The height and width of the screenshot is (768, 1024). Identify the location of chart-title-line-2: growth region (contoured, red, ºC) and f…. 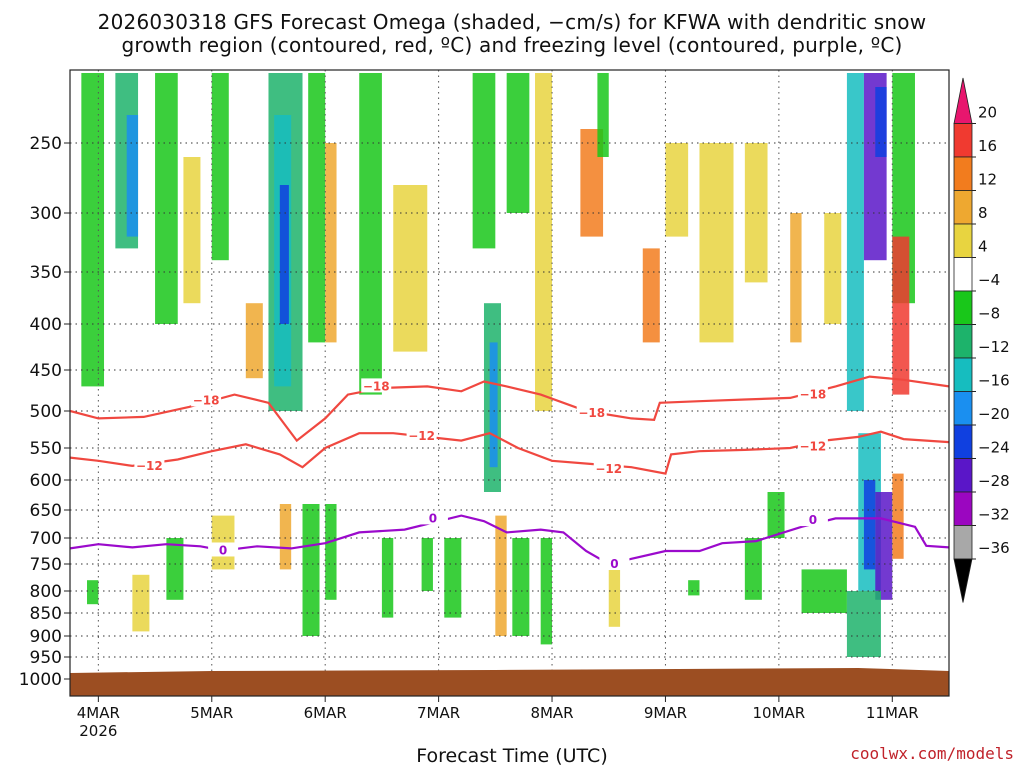
(512, 45).